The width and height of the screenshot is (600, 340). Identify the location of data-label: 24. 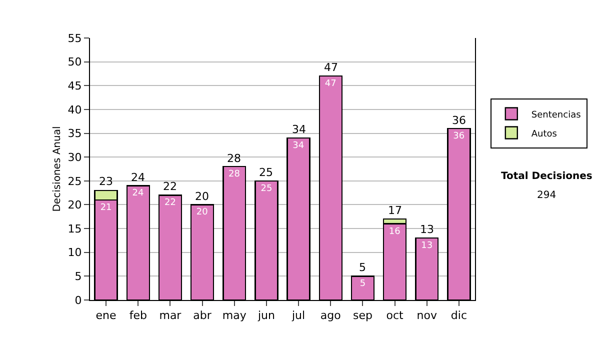
(138, 193).